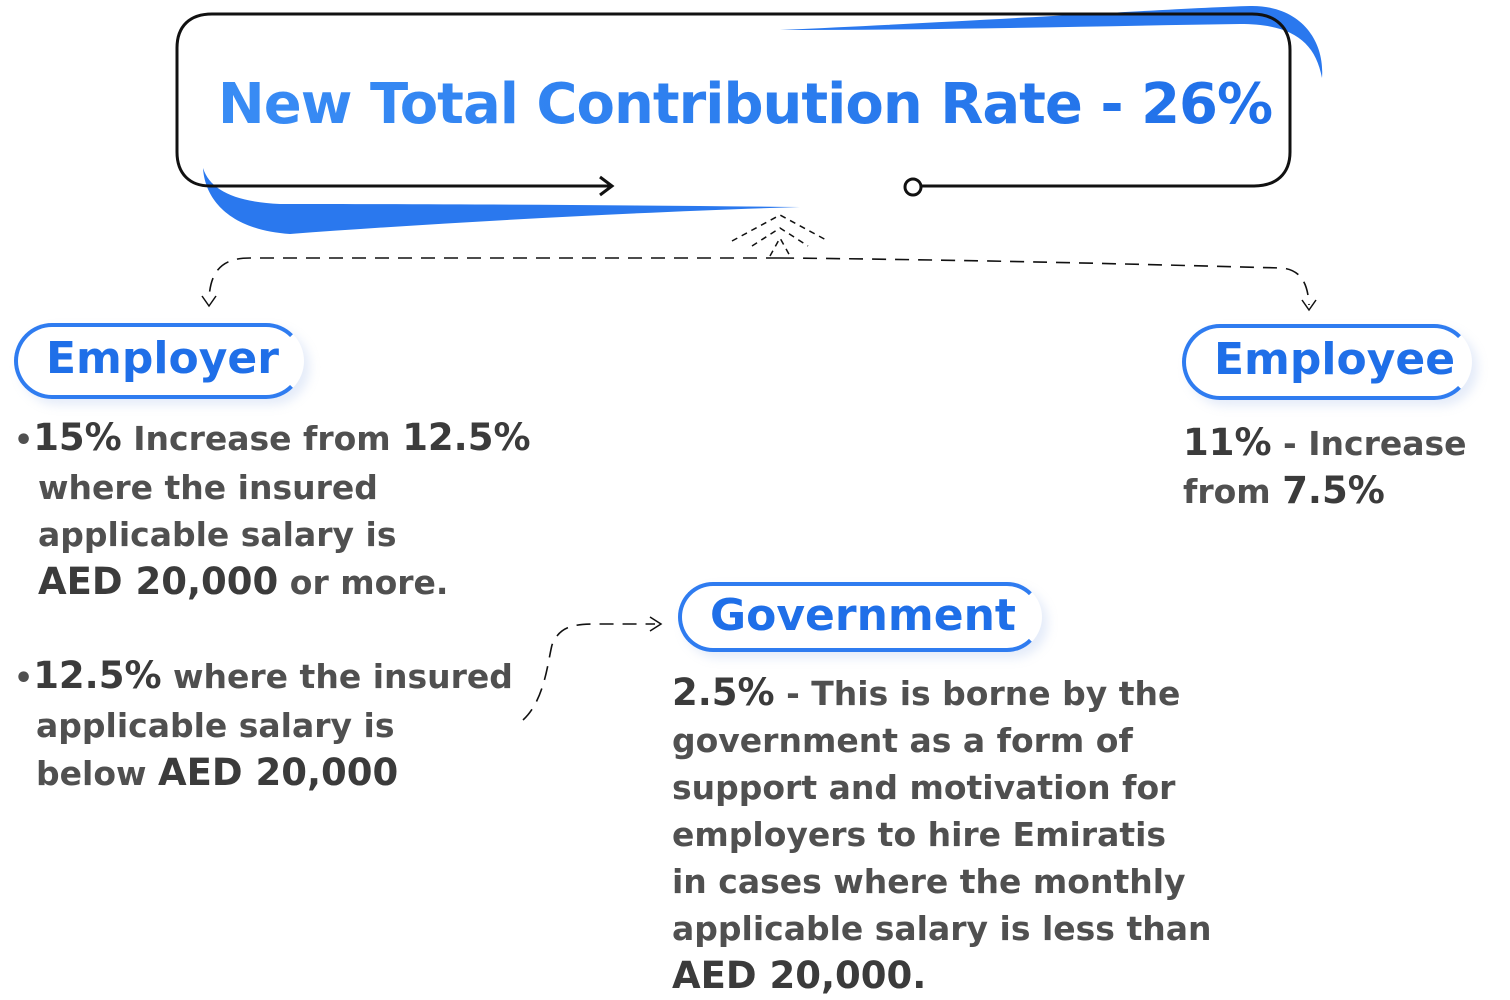 The image size is (1510, 1000). What do you see at coordinates (1051, 41) in the screenshot?
I see `blue-swoosh-top` at bounding box center [1051, 41].